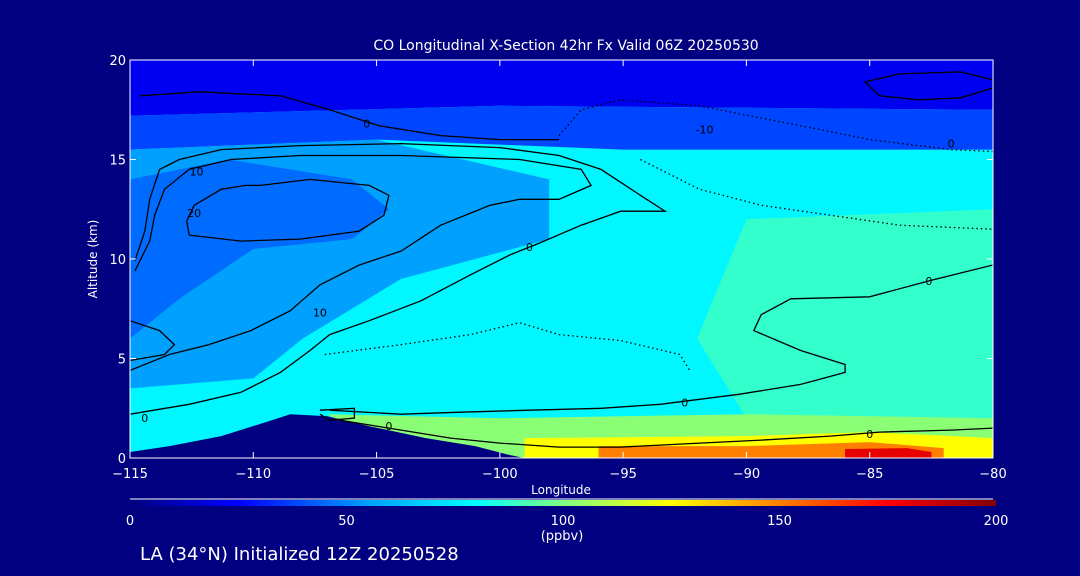 The height and width of the screenshot is (576, 1080). What do you see at coordinates (563, 503) in the screenshot?
I see `colorbar` at bounding box center [563, 503].